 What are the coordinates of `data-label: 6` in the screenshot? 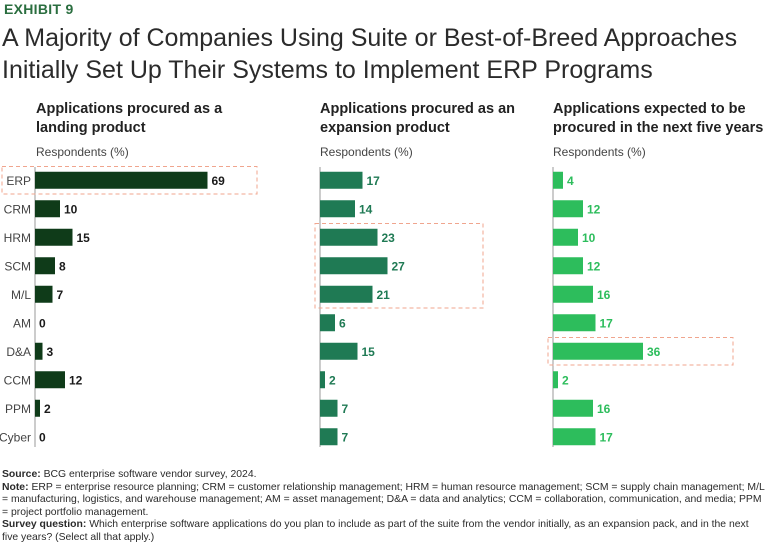 It's located at (342, 323).